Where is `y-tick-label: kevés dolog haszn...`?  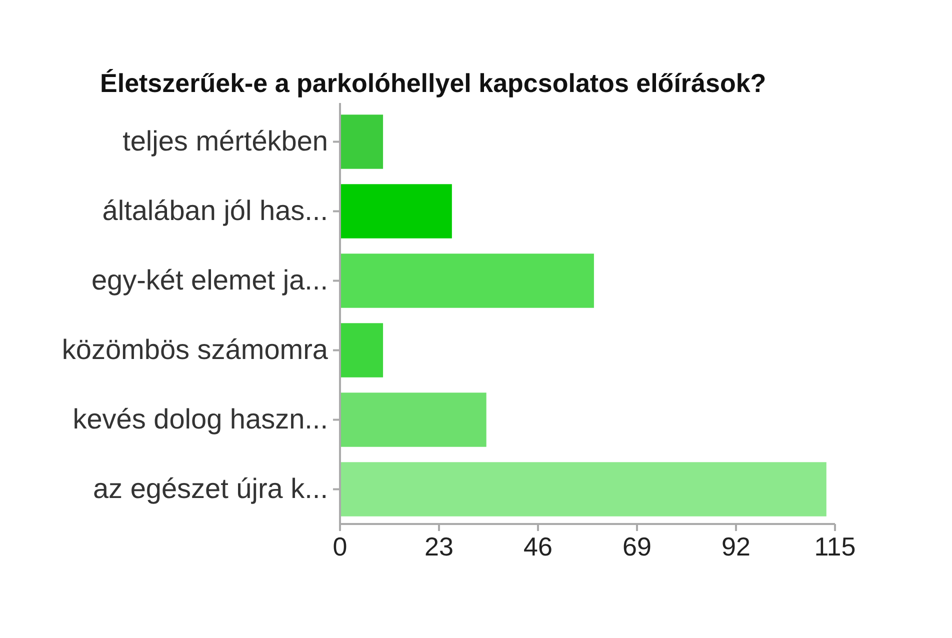
y-tick-label: kevés dolog haszn... is located at coordinates (200, 419).